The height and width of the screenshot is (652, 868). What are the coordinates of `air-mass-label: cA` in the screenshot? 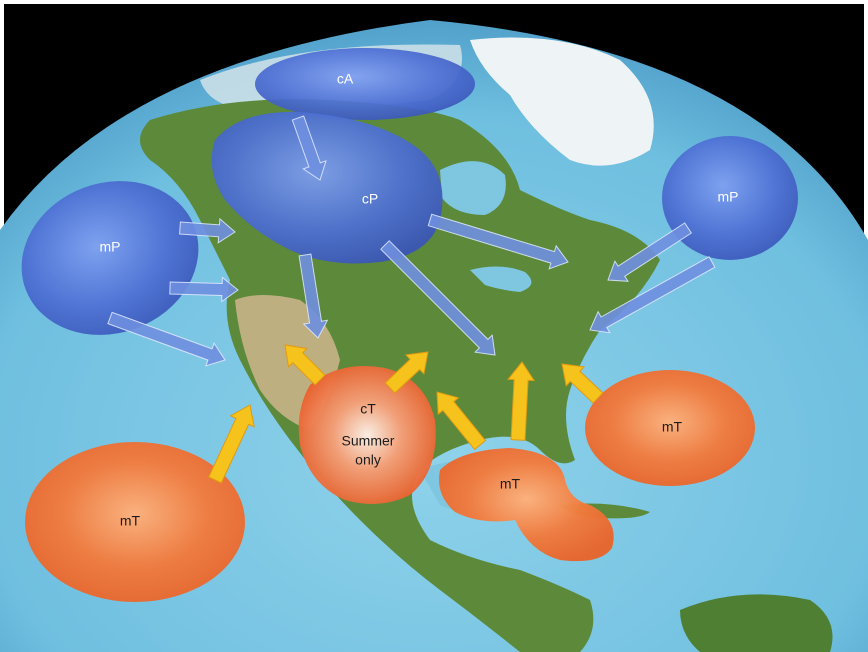 It's located at (345, 79).